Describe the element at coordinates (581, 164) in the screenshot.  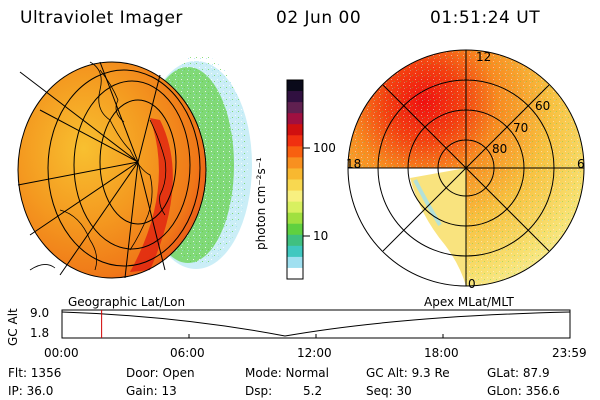
I see `mlt-label-6: 6` at that location.